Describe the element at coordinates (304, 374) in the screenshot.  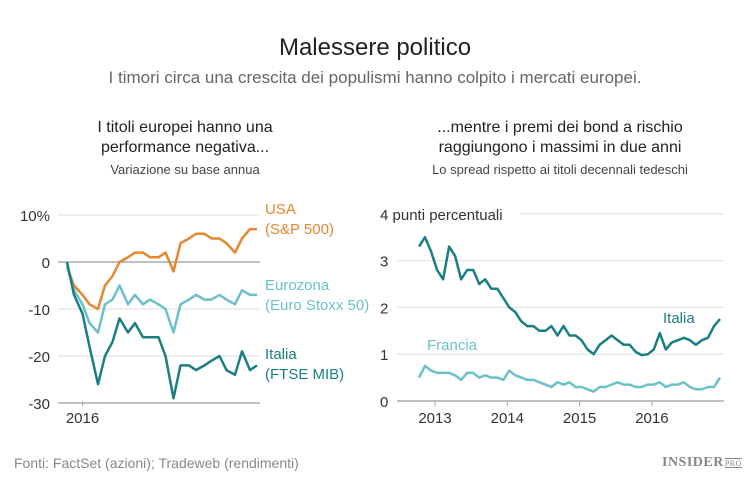
I see `legend-label: (FTSE MIB)` at that location.